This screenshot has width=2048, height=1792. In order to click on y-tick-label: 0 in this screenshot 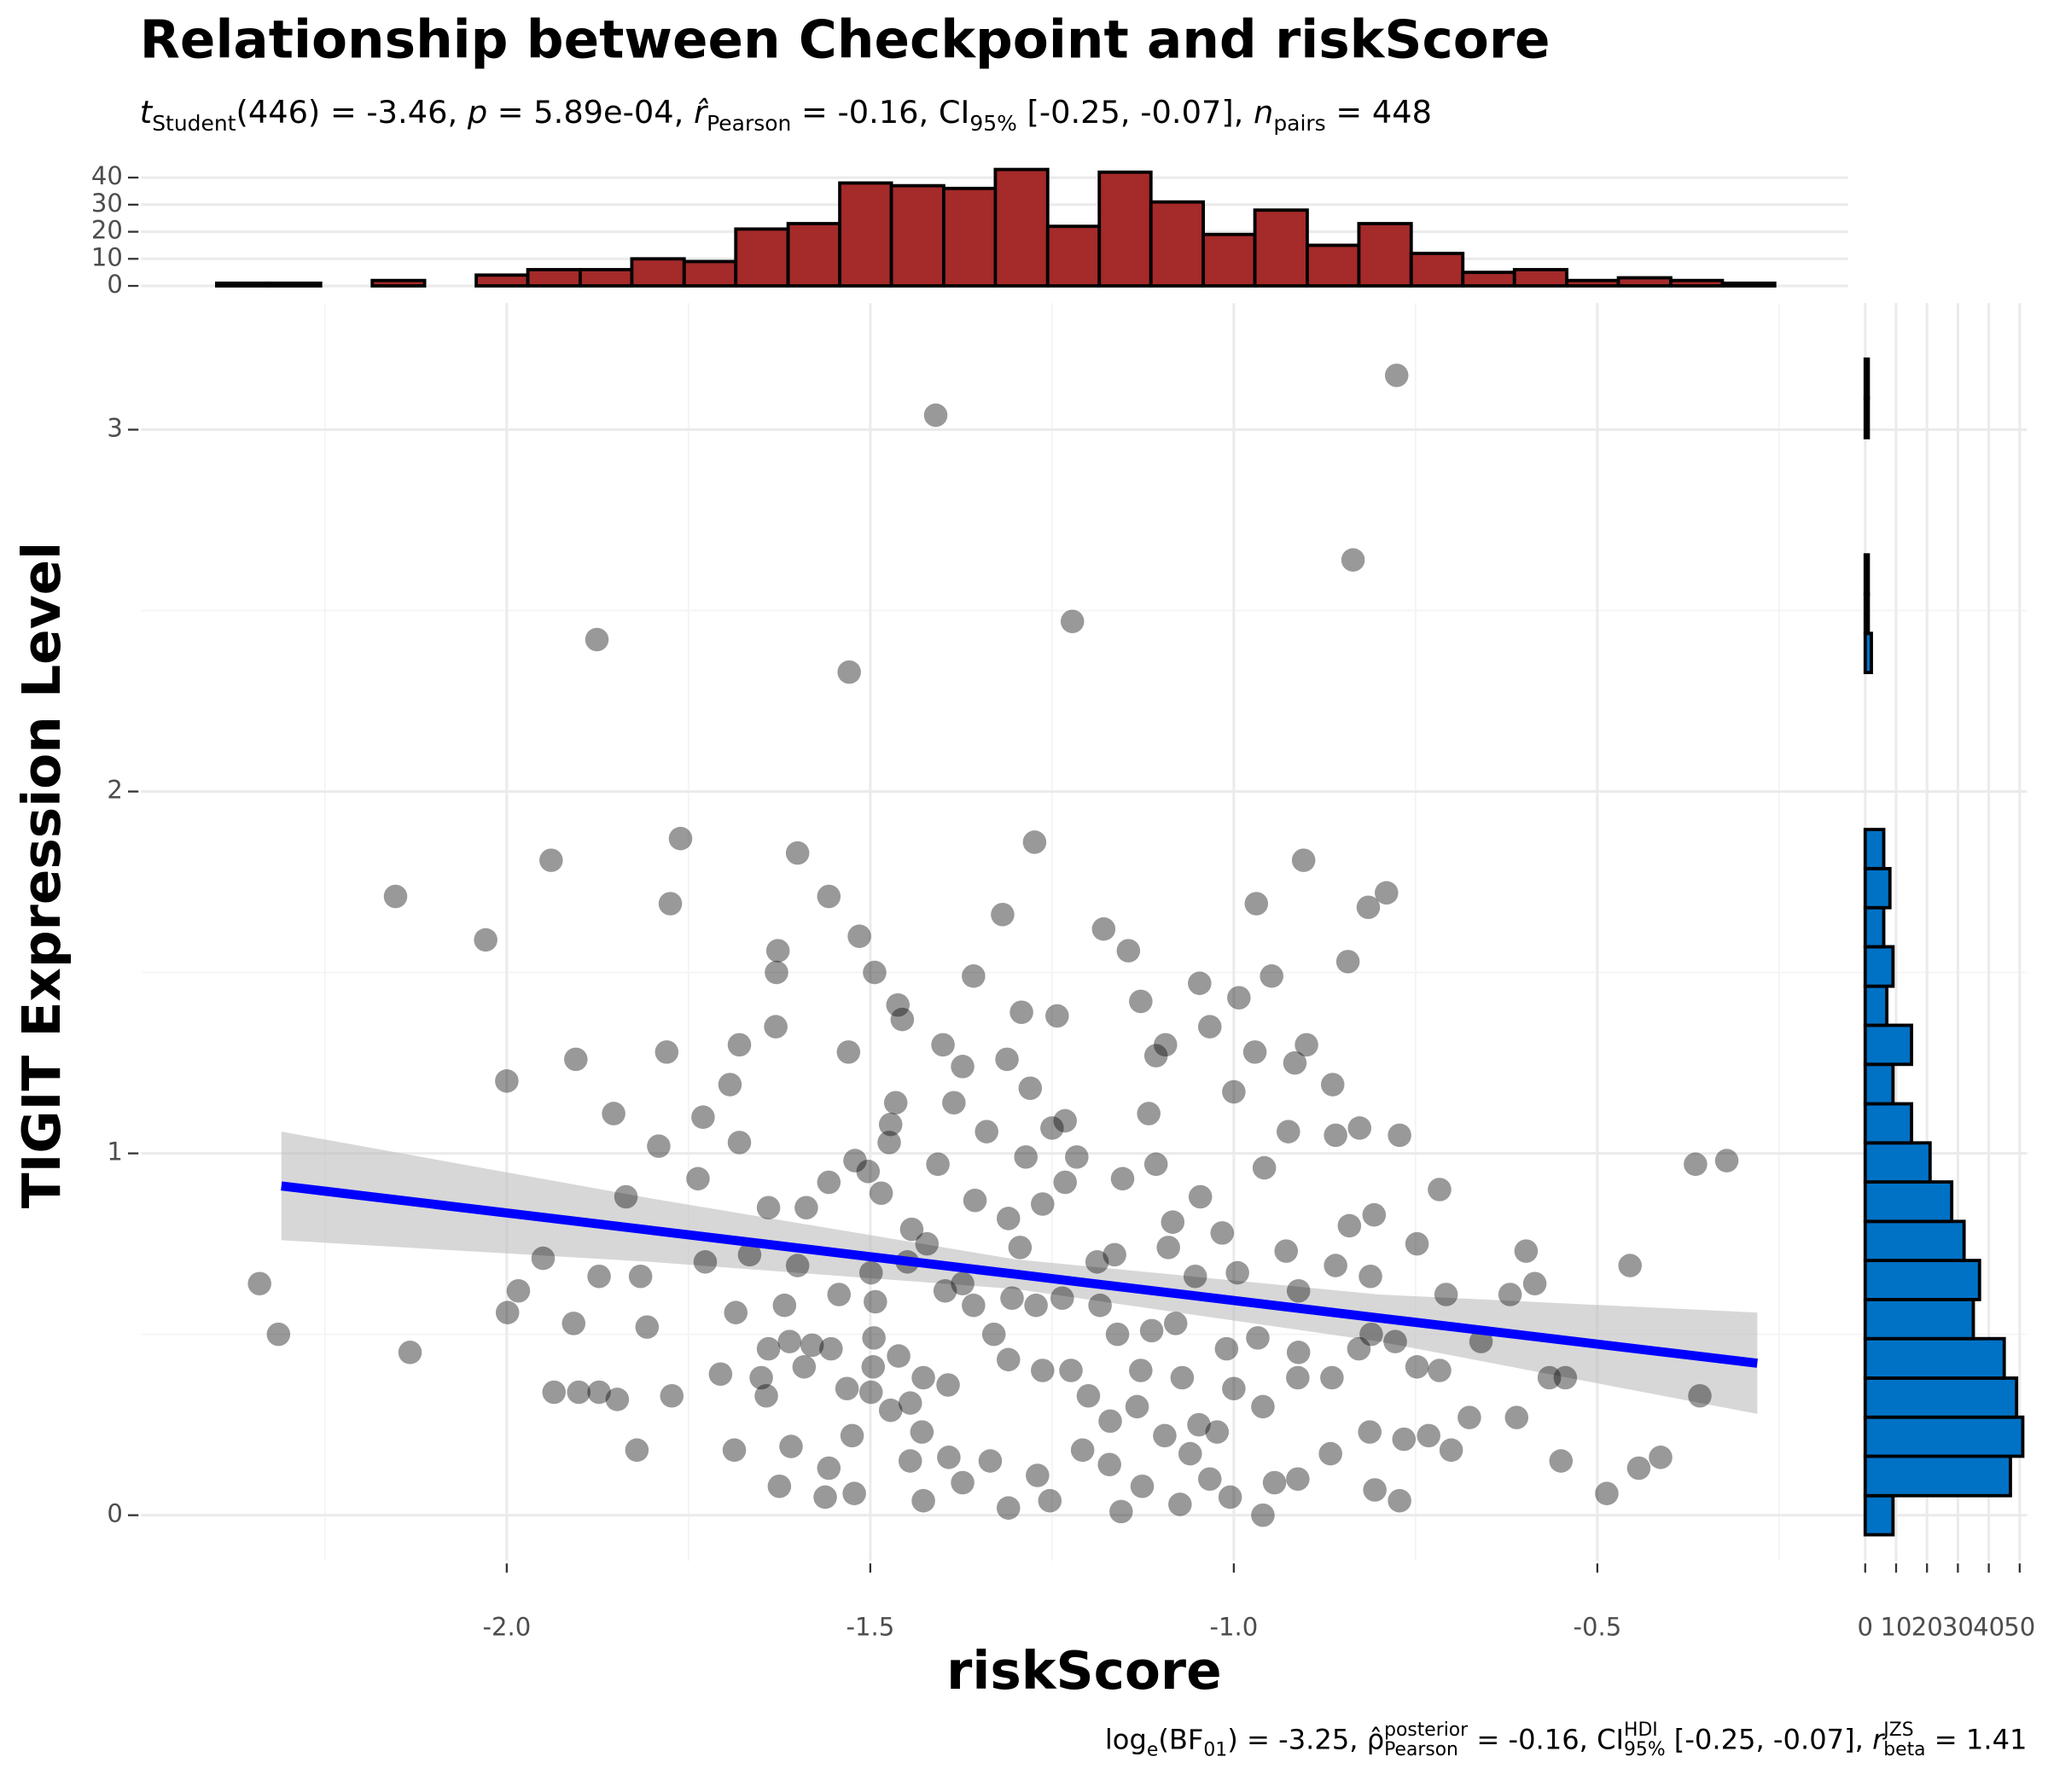, I will do `click(115, 284)`.